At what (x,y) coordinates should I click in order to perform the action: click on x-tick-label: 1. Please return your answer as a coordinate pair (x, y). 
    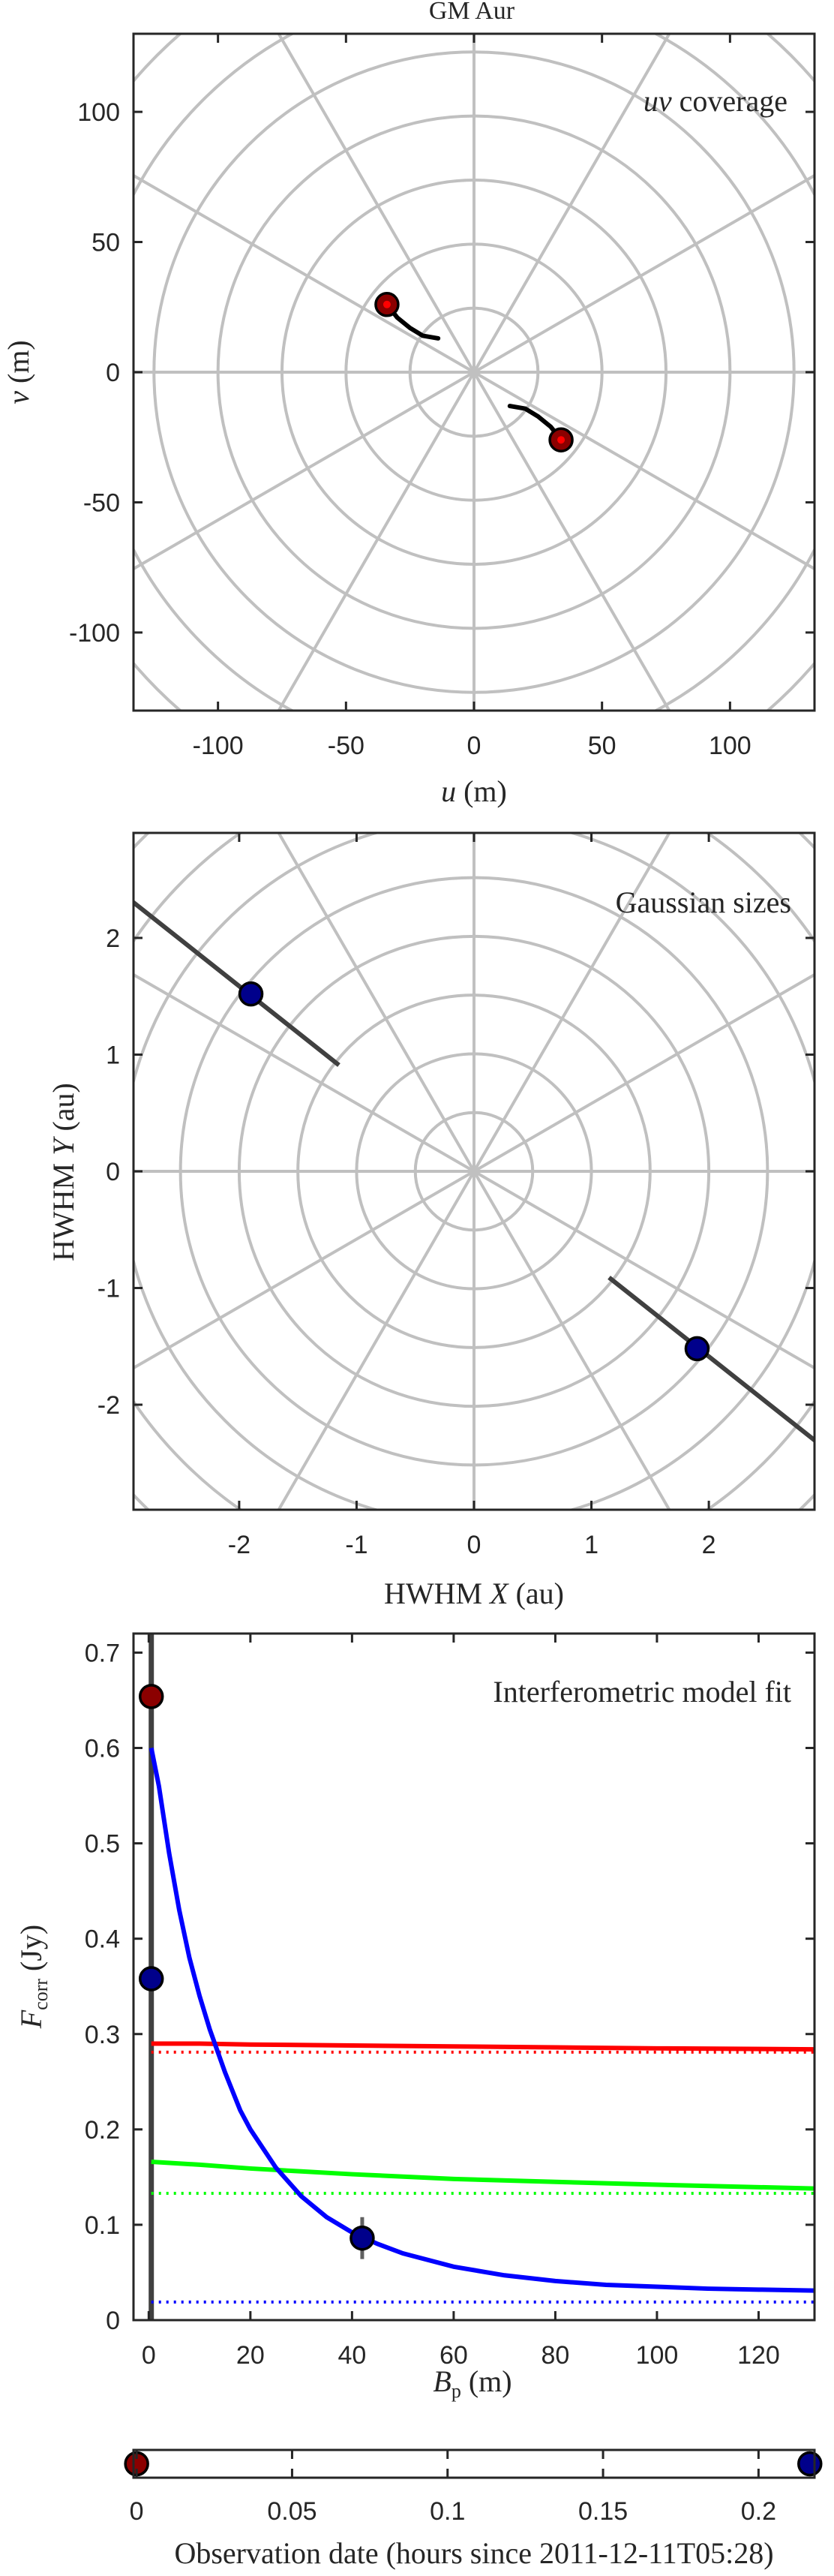
    Looking at the image, I should click on (591, 1545).